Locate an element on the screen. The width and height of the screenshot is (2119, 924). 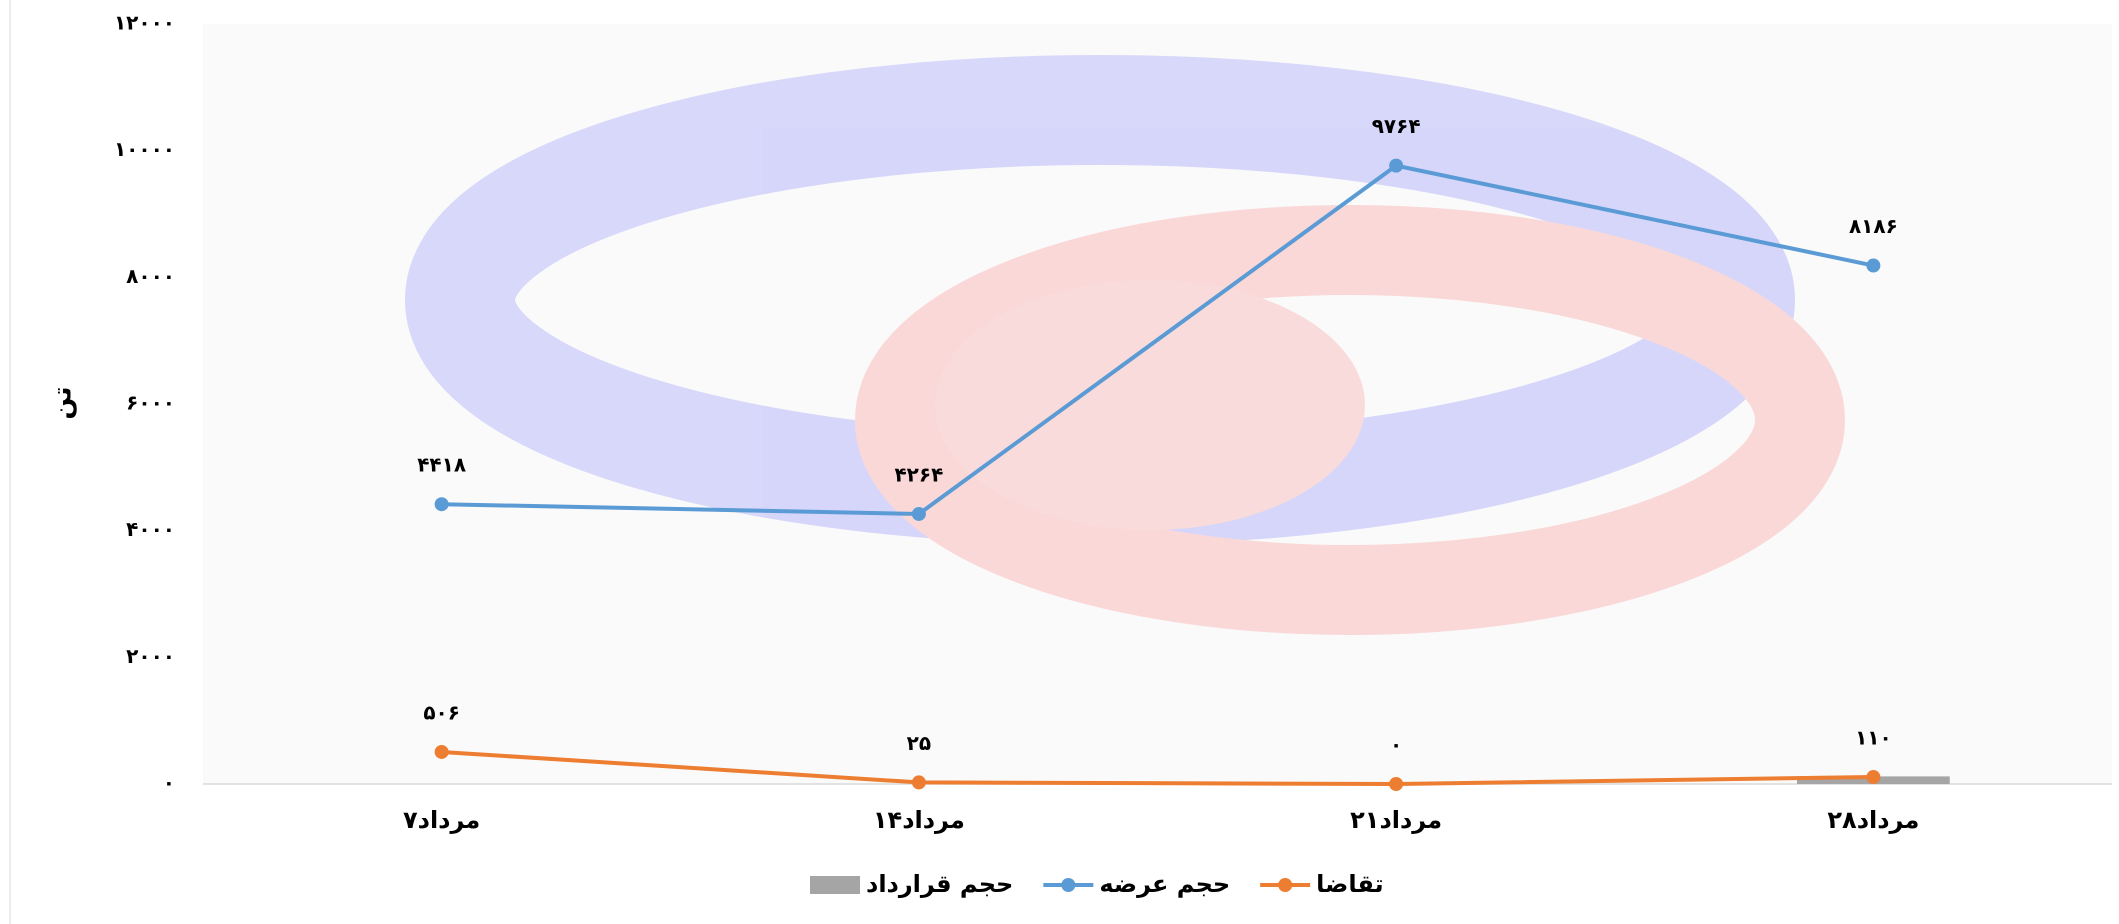
data-label: ۱۱۰ is located at coordinates (1873, 738).